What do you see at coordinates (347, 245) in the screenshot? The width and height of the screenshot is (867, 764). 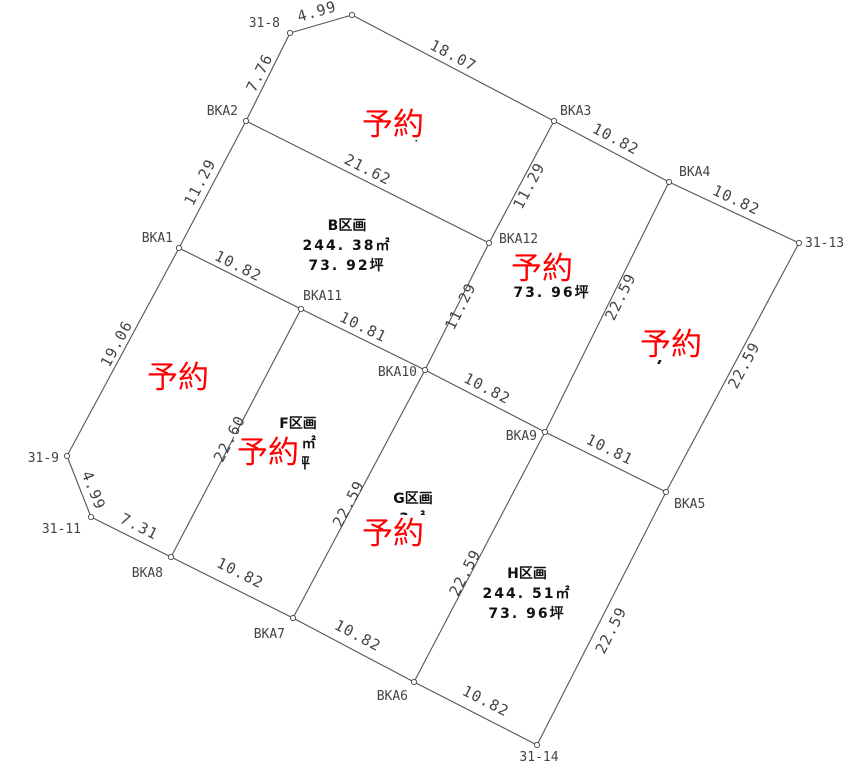 I see `lot-area-m2: 244. 38㎡` at bounding box center [347, 245].